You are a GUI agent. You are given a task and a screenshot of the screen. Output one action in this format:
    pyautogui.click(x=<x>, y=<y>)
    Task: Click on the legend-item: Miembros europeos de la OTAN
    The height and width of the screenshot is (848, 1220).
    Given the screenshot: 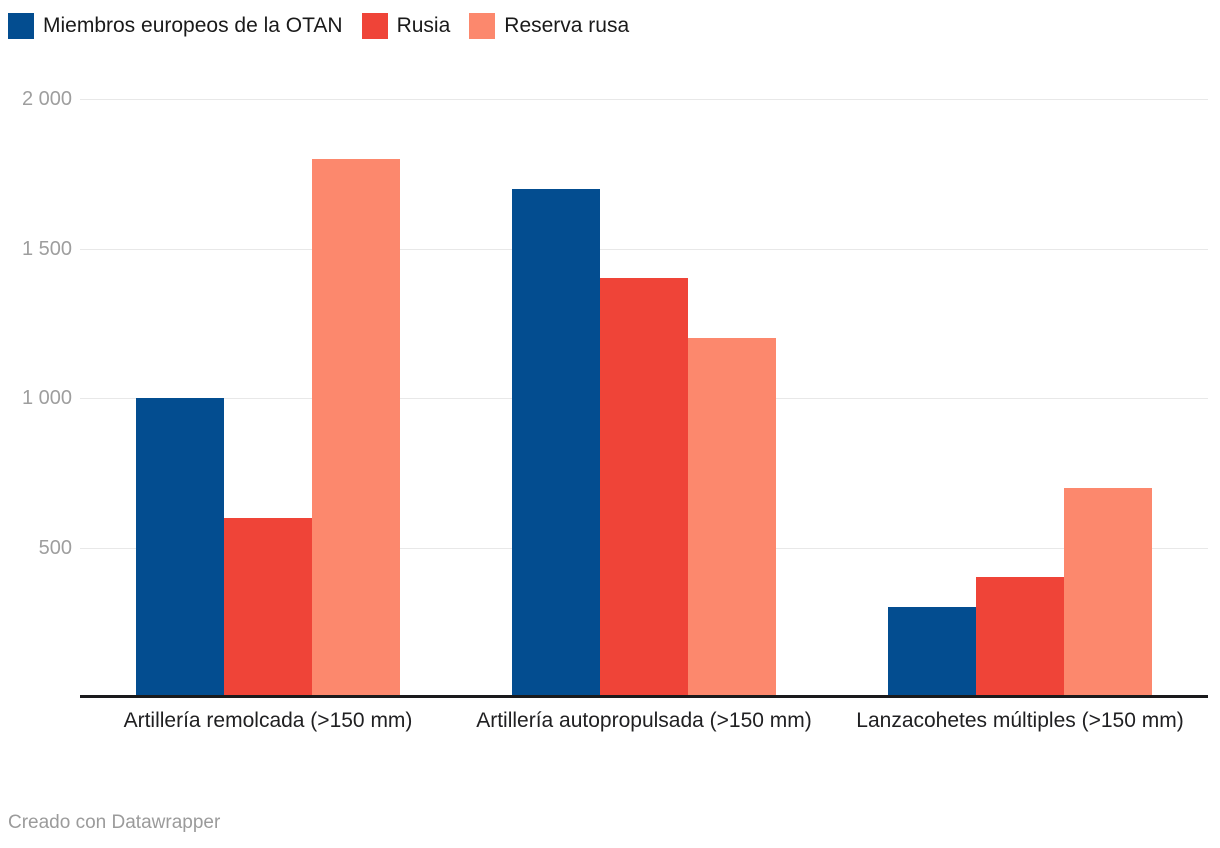 What is the action you would take?
    pyautogui.click(x=175, y=26)
    